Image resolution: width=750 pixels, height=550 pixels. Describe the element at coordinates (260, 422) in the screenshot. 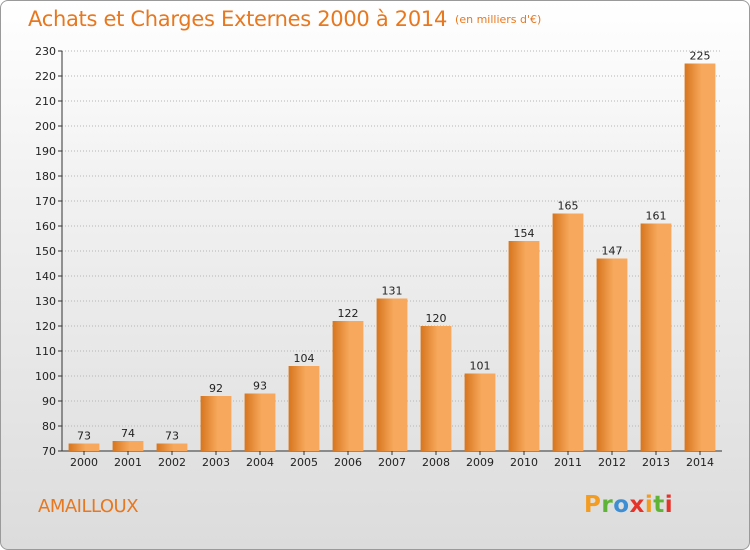

I see `bar-2004` at that location.